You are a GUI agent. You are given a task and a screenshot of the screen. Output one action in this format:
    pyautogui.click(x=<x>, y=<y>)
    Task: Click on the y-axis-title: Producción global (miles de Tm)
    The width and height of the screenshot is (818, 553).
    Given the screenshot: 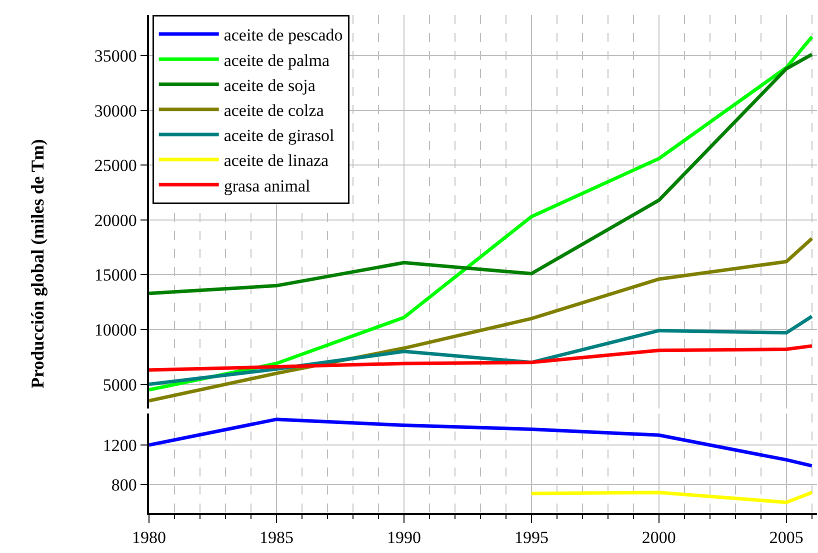 What is the action you would take?
    pyautogui.click(x=37, y=263)
    